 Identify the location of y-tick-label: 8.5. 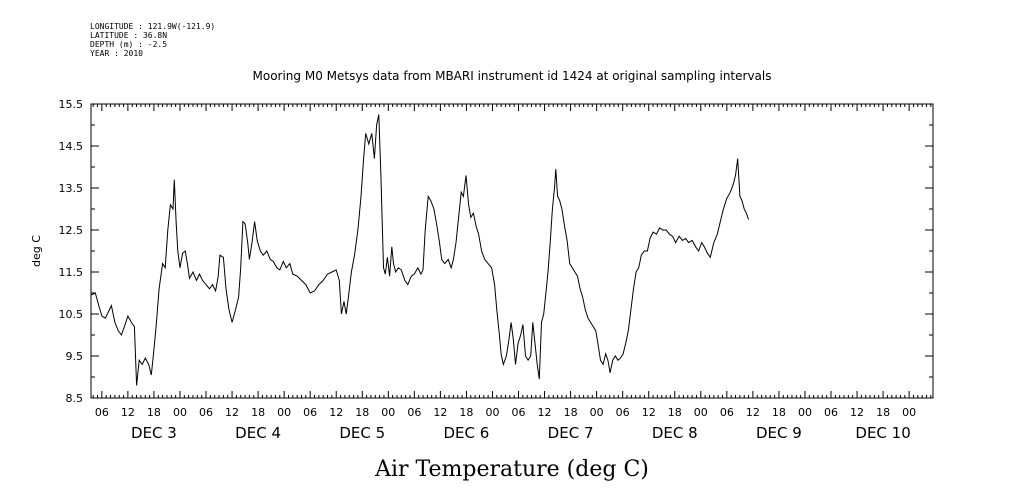
(75, 398).